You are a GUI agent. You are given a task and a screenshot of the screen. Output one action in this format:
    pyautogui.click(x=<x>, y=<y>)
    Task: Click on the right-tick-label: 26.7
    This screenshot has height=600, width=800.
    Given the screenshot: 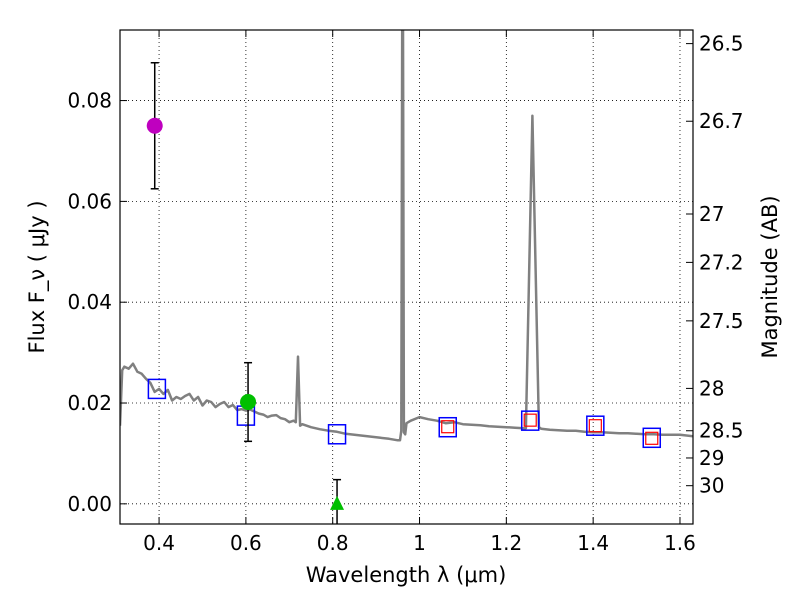 What is the action you would take?
    pyautogui.click(x=721, y=121)
    